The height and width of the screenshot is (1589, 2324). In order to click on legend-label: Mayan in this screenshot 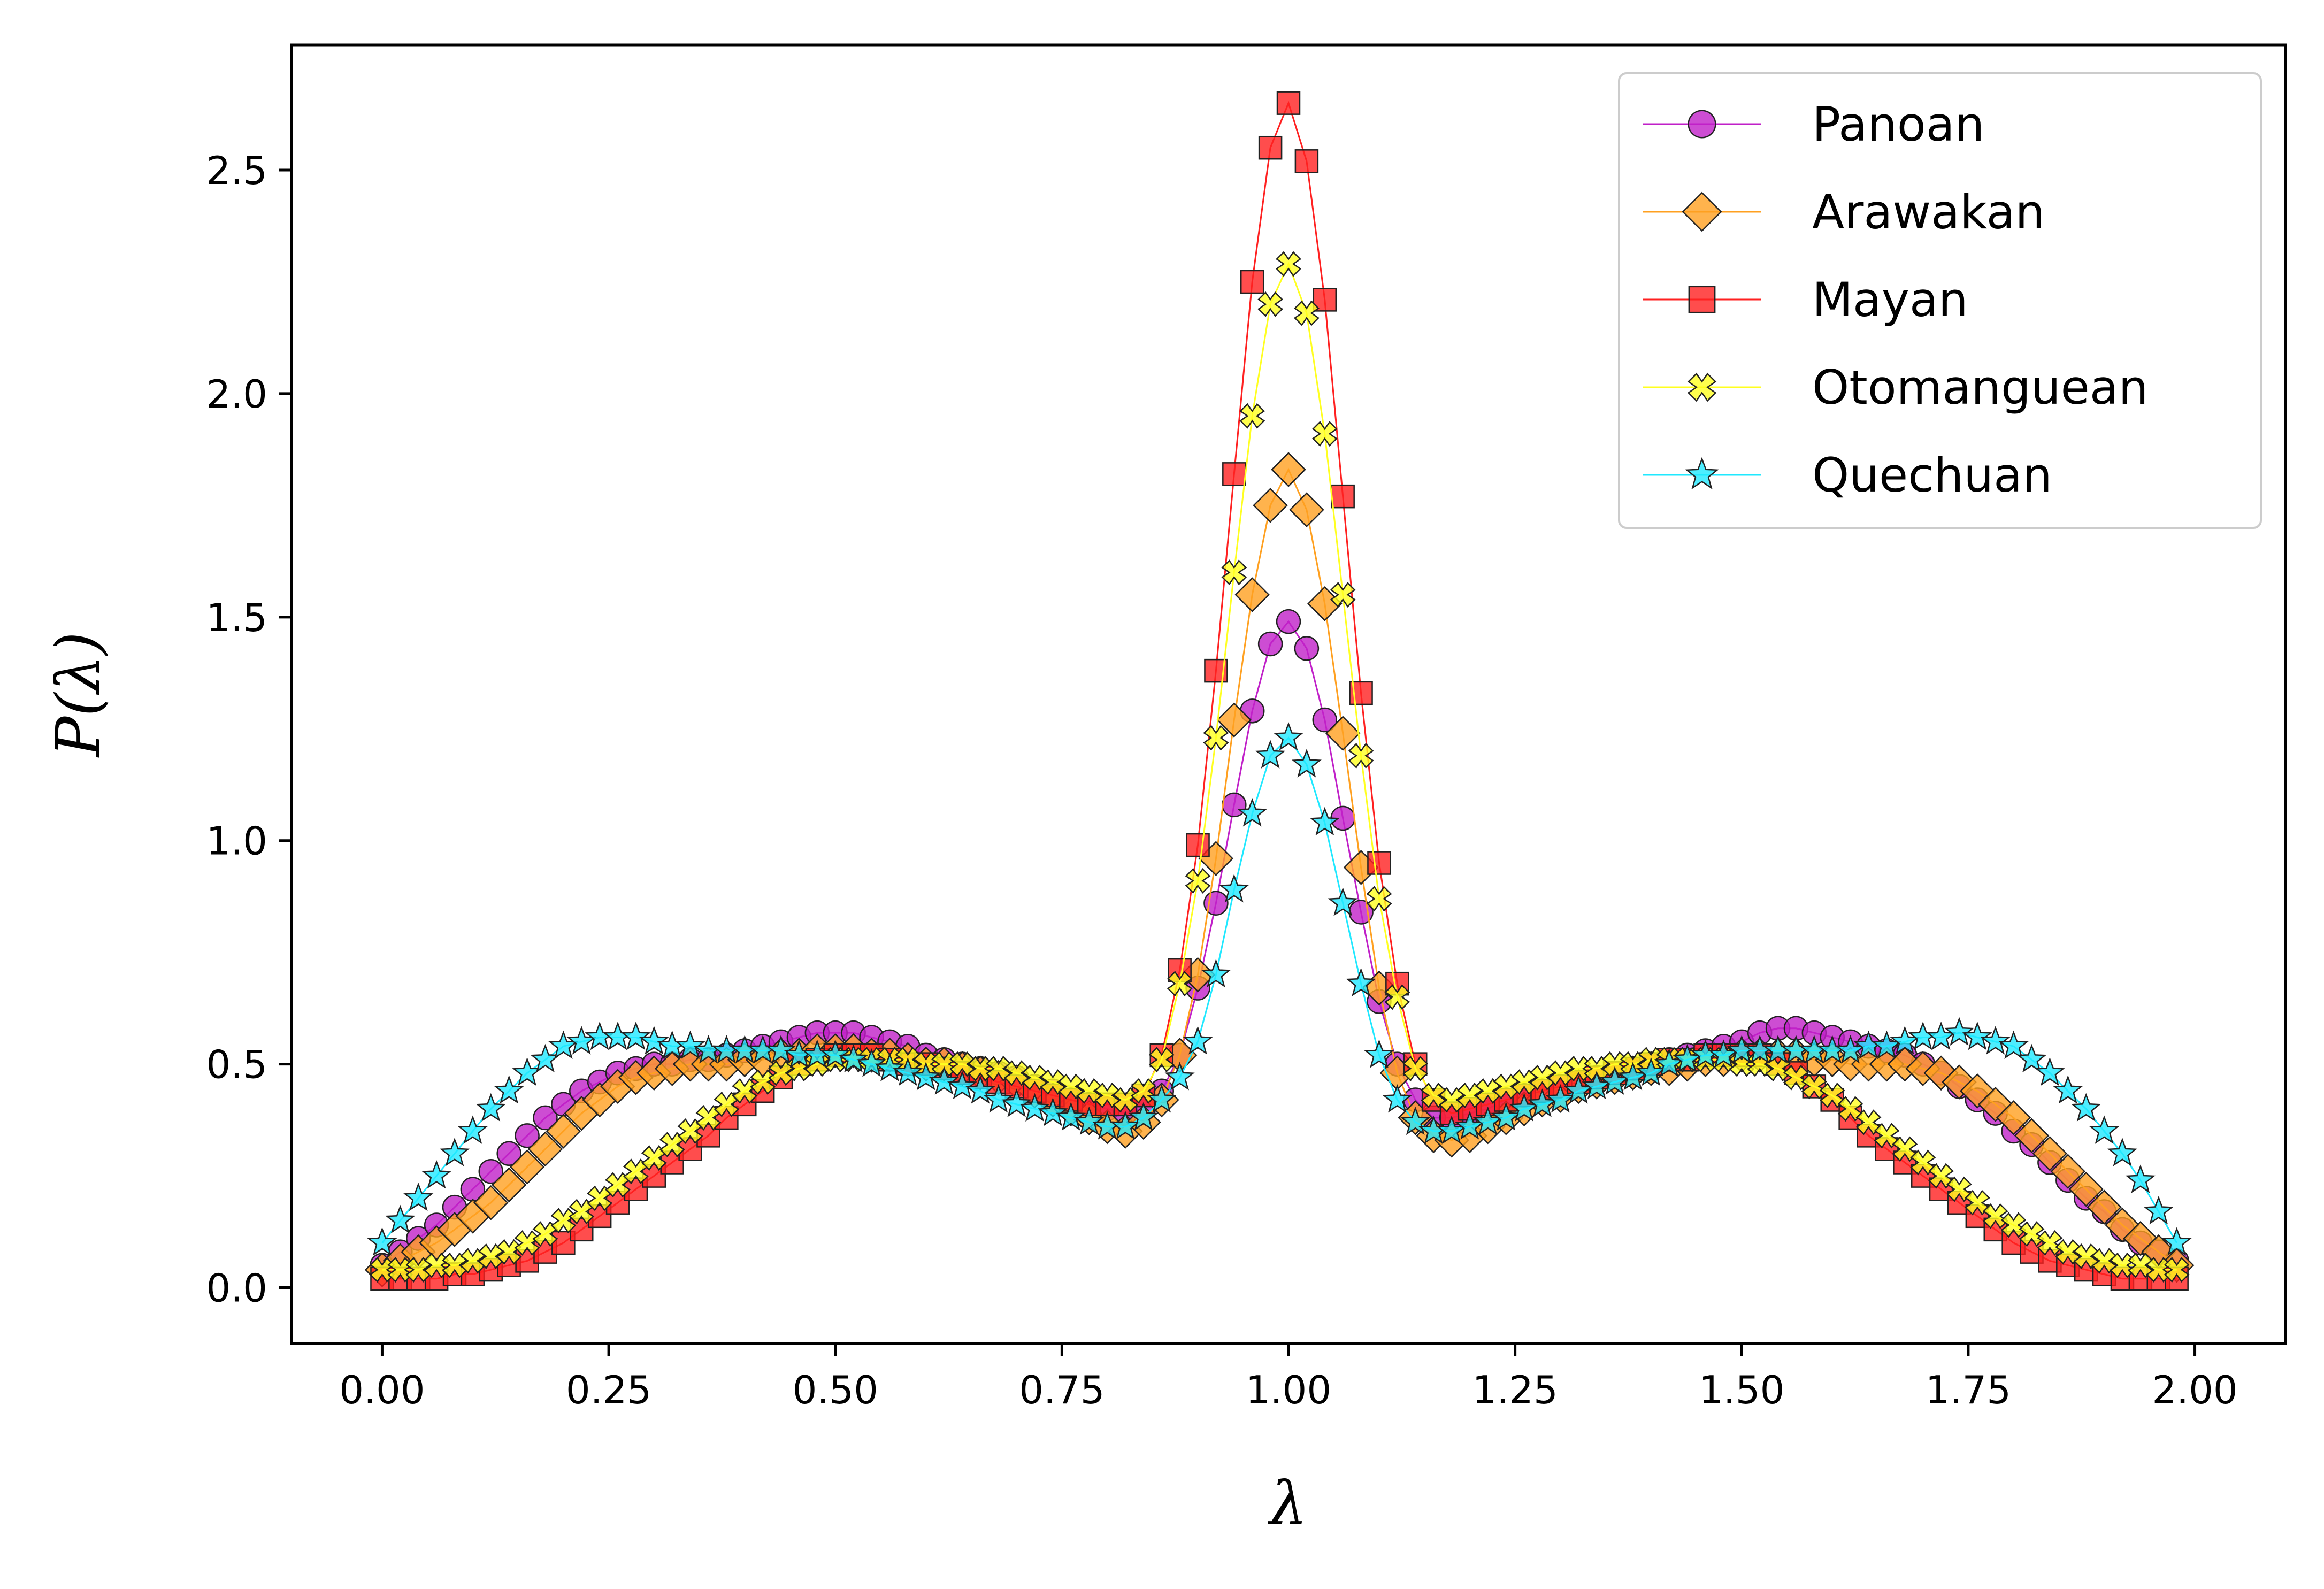, I will do `click(1890, 299)`.